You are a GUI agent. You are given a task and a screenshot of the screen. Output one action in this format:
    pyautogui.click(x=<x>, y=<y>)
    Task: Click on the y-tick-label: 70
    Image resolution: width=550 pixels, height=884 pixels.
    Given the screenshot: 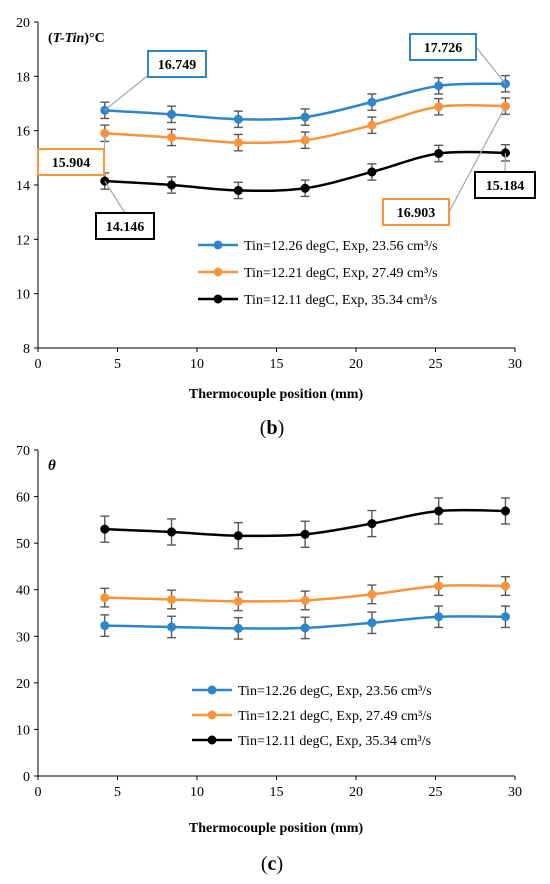 What is the action you would take?
    pyautogui.click(x=23, y=451)
    